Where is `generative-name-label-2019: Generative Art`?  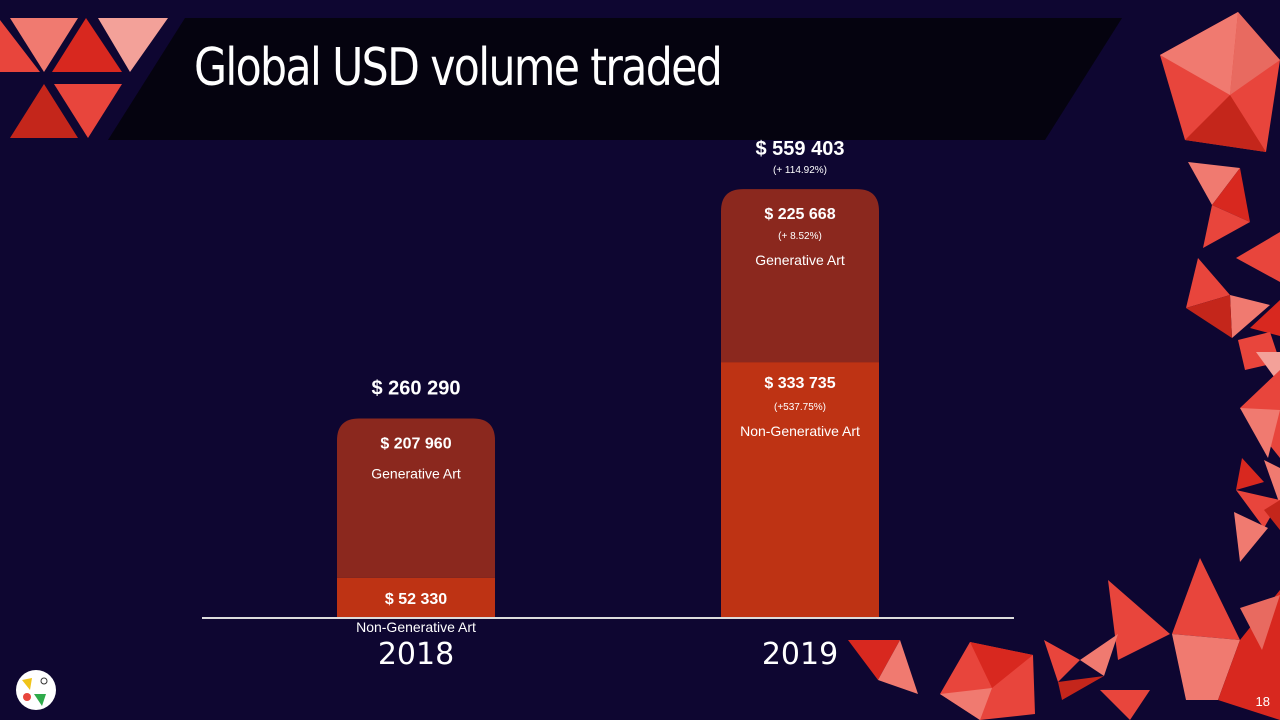
generative-name-label-2019: Generative Art is located at coordinates (800, 260).